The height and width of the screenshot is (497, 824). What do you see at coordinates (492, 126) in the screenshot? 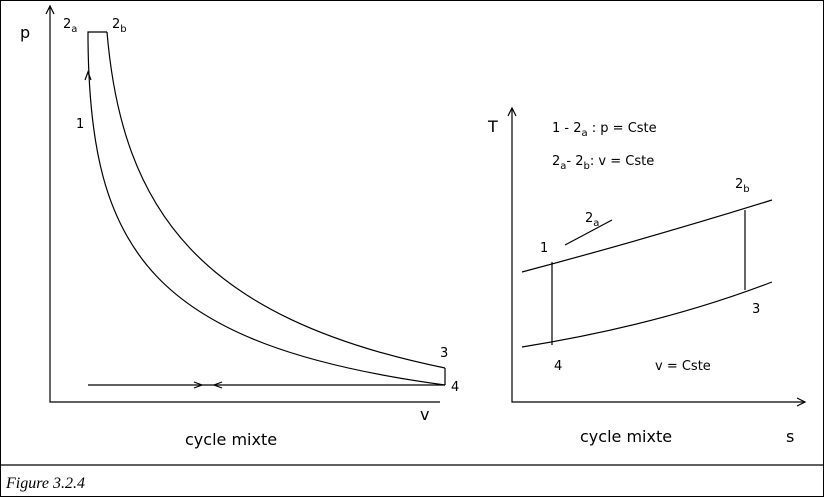
I see `axis-label: T` at bounding box center [492, 126].